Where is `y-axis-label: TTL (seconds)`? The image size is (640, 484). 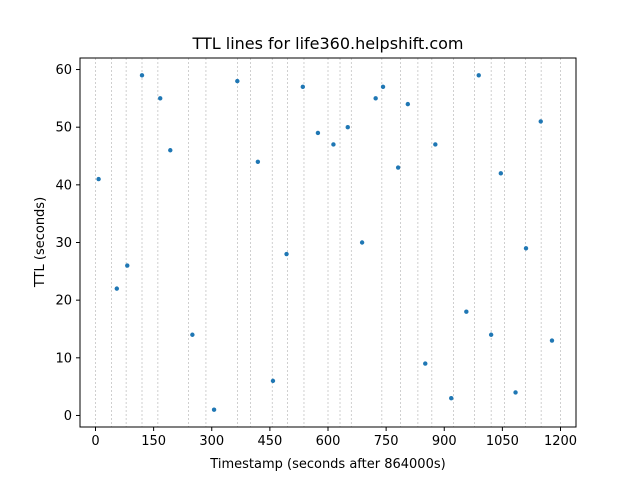
y-axis-label: TTL (seconds) is located at coordinates (40, 242).